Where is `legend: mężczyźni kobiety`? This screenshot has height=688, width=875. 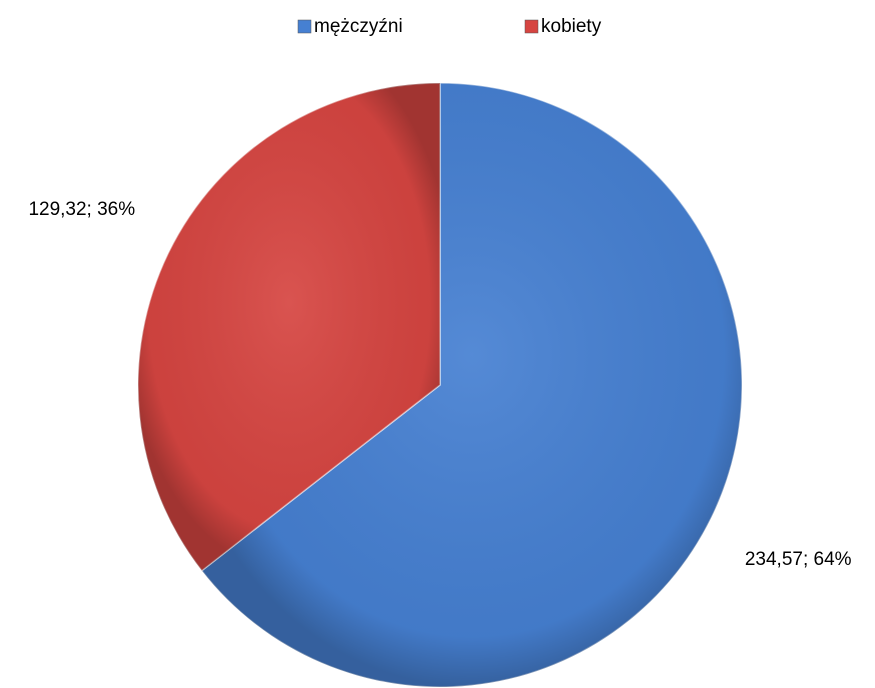 legend: mężczyźni kobiety is located at coordinates (449, 26).